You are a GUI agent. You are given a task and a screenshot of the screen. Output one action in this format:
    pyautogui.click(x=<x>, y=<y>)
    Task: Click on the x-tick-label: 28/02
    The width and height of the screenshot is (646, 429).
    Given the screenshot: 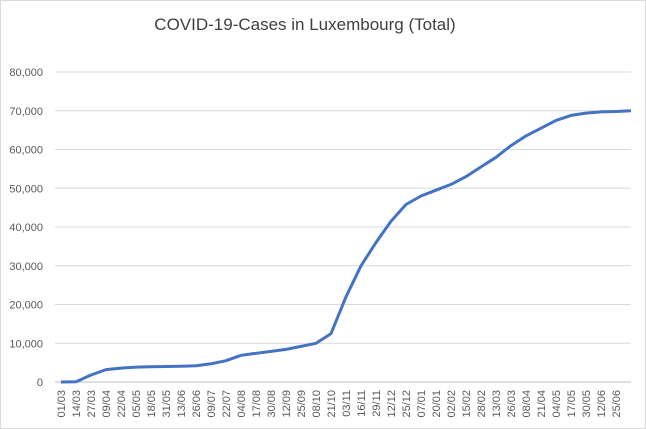 What is the action you would take?
    pyautogui.click(x=482, y=404)
    